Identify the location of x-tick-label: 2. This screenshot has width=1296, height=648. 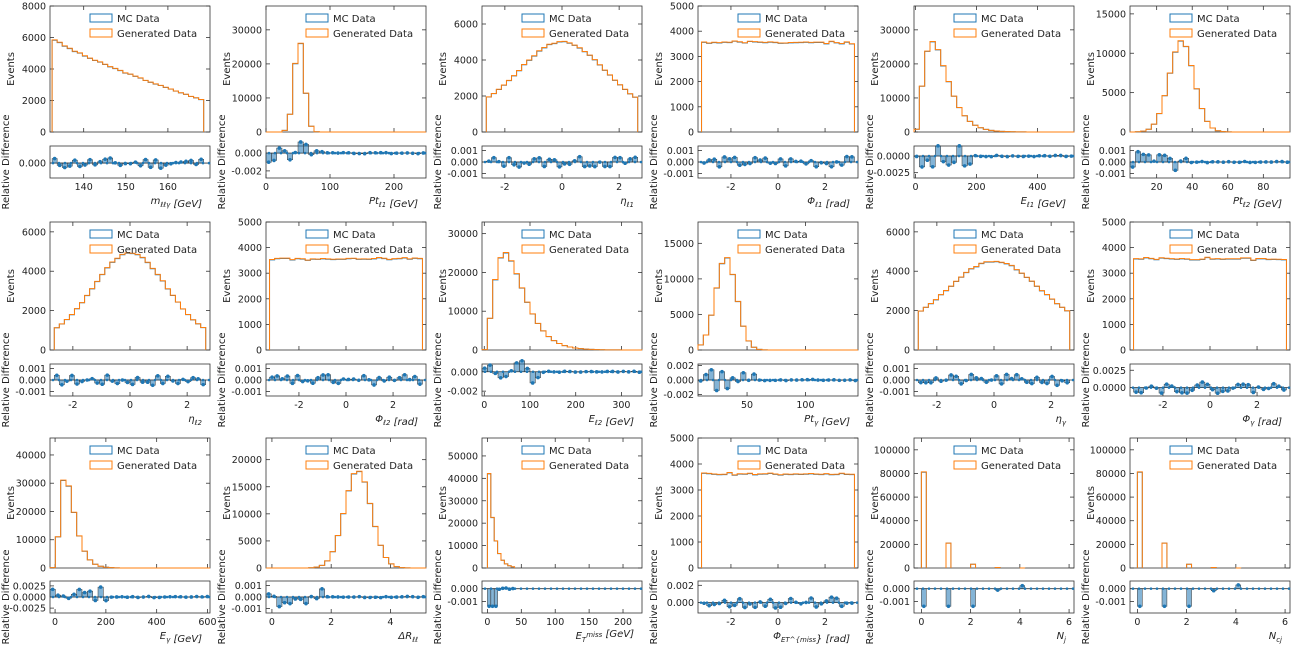
(971, 622).